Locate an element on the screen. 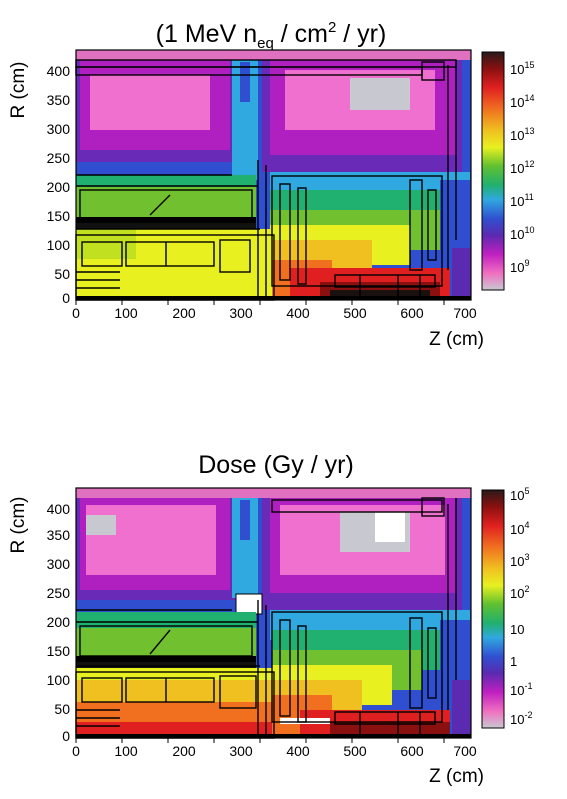 Image resolution: width=567 pixels, height=799 pixels. x-axis-label-1: Z (cm) is located at coordinates (456, 339).